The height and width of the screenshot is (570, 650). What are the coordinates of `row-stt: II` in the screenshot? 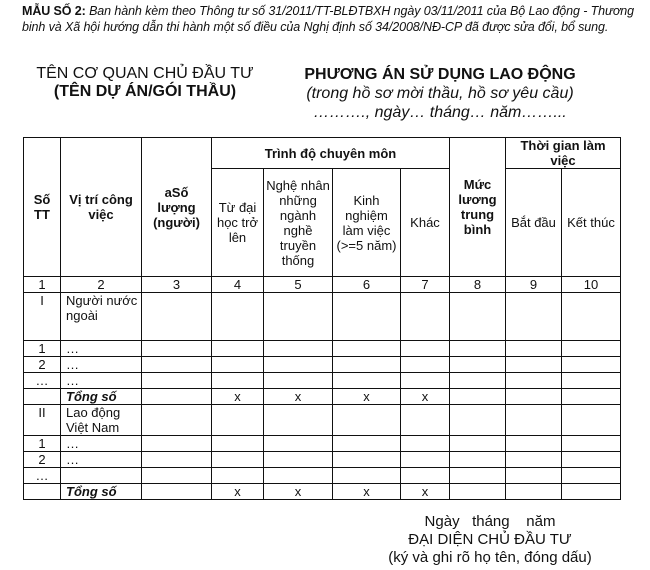 It's located at (42, 420).